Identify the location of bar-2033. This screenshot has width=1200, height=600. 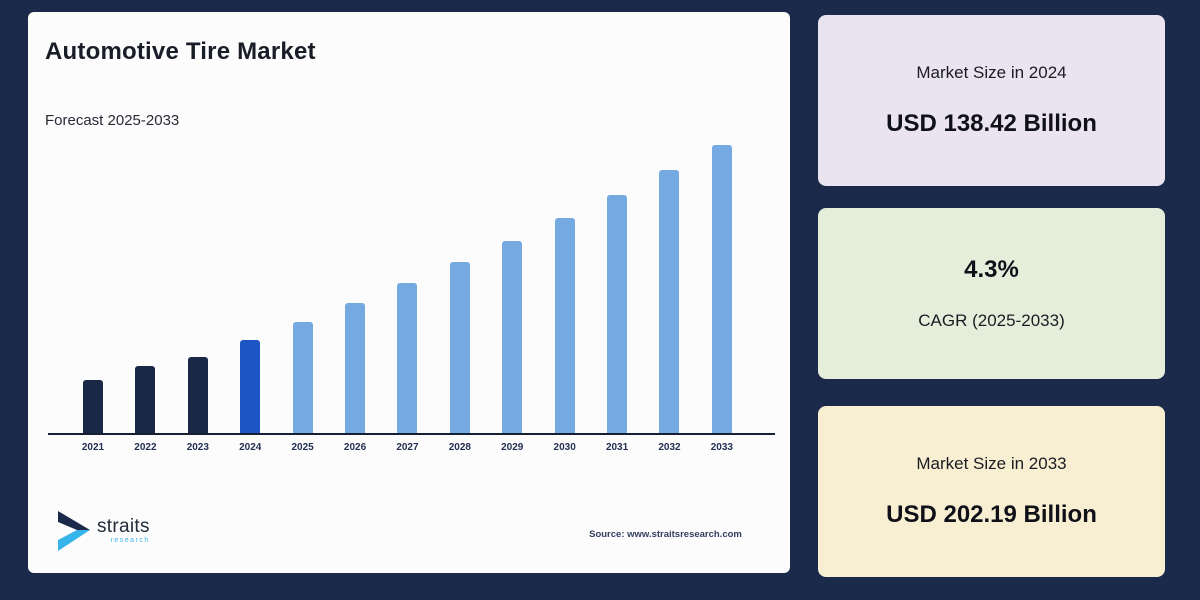
(721, 289).